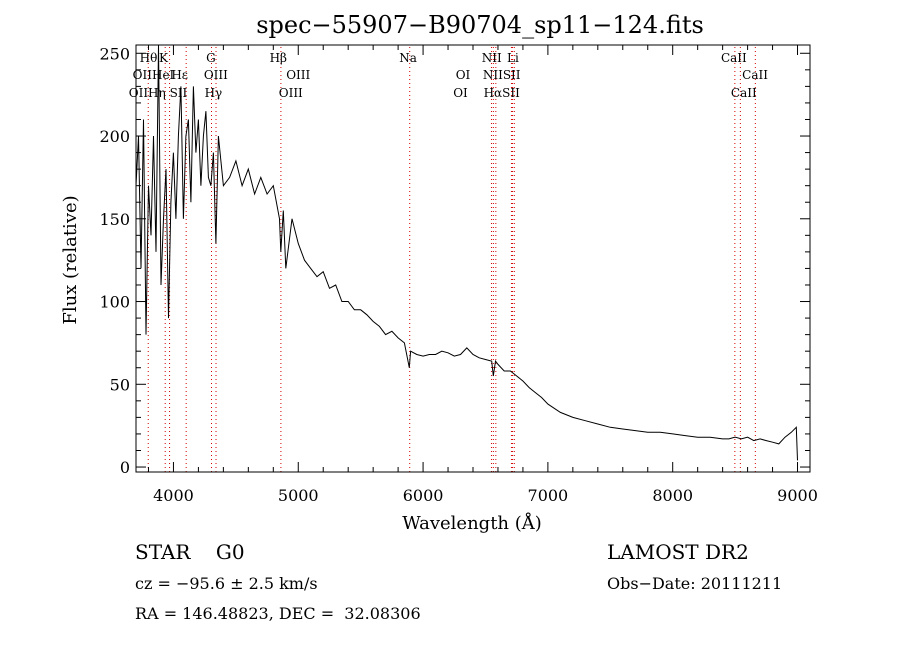 This screenshot has height=650, width=900. Describe the element at coordinates (513, 58) in the screenshot. I see `line-label-row1-6: Li` at that location.